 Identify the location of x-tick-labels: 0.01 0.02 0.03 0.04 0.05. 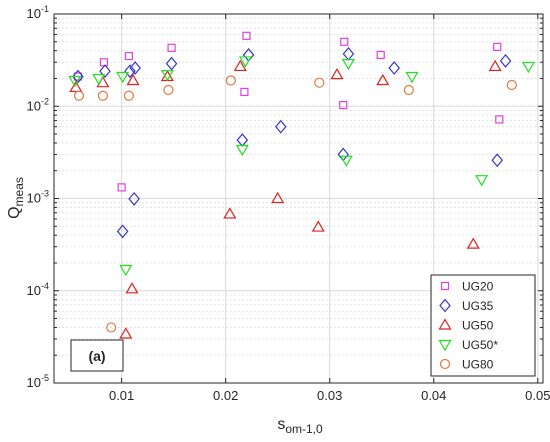
(329, 395).